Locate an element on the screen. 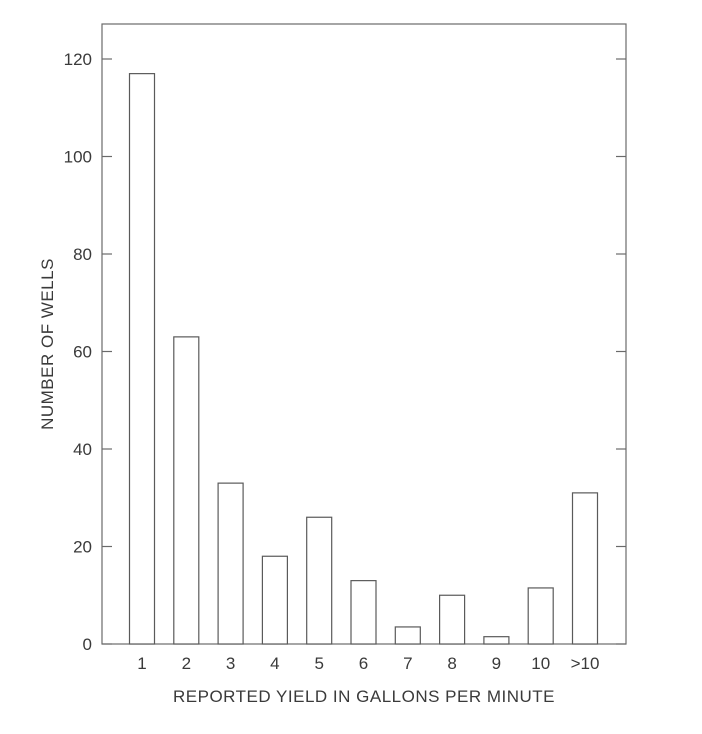 The width and height of the screenshot is (702, 734). x-tick-label: 9 is located at coordinates (496, 663).